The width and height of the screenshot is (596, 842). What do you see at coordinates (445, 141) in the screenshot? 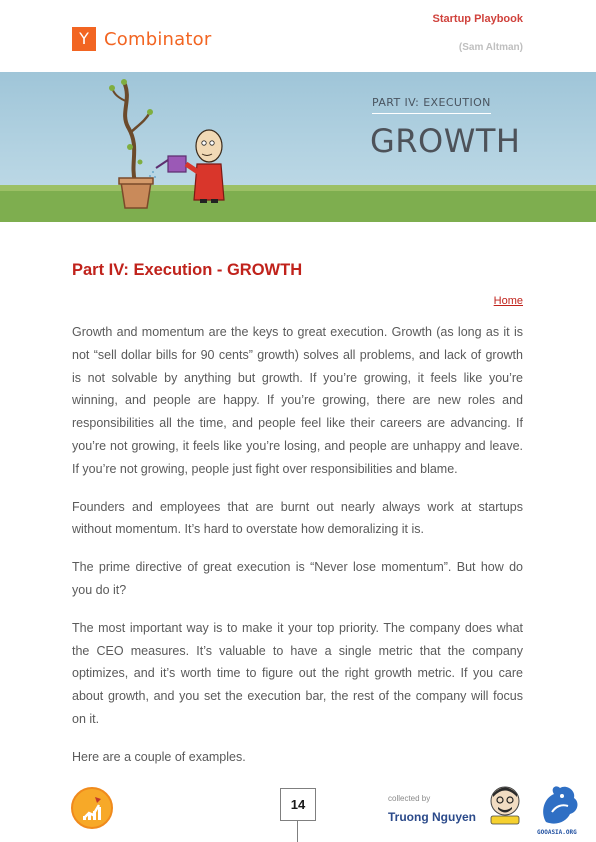
I see `banner-big-title: GROWTH` at bounding box center [445, 141].